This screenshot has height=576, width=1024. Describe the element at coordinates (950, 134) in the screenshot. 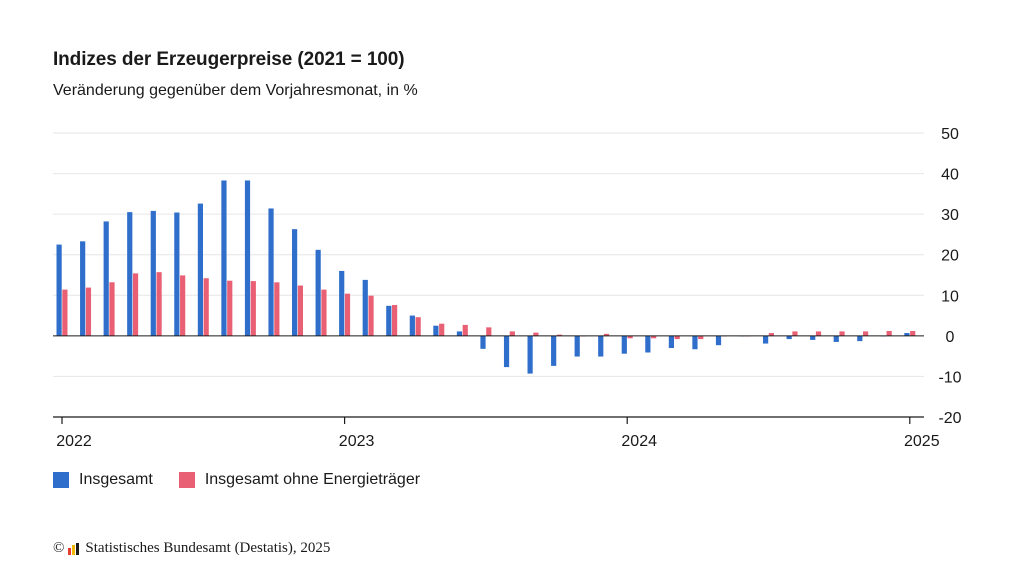

I see `y-tick-label: 50` at that location.